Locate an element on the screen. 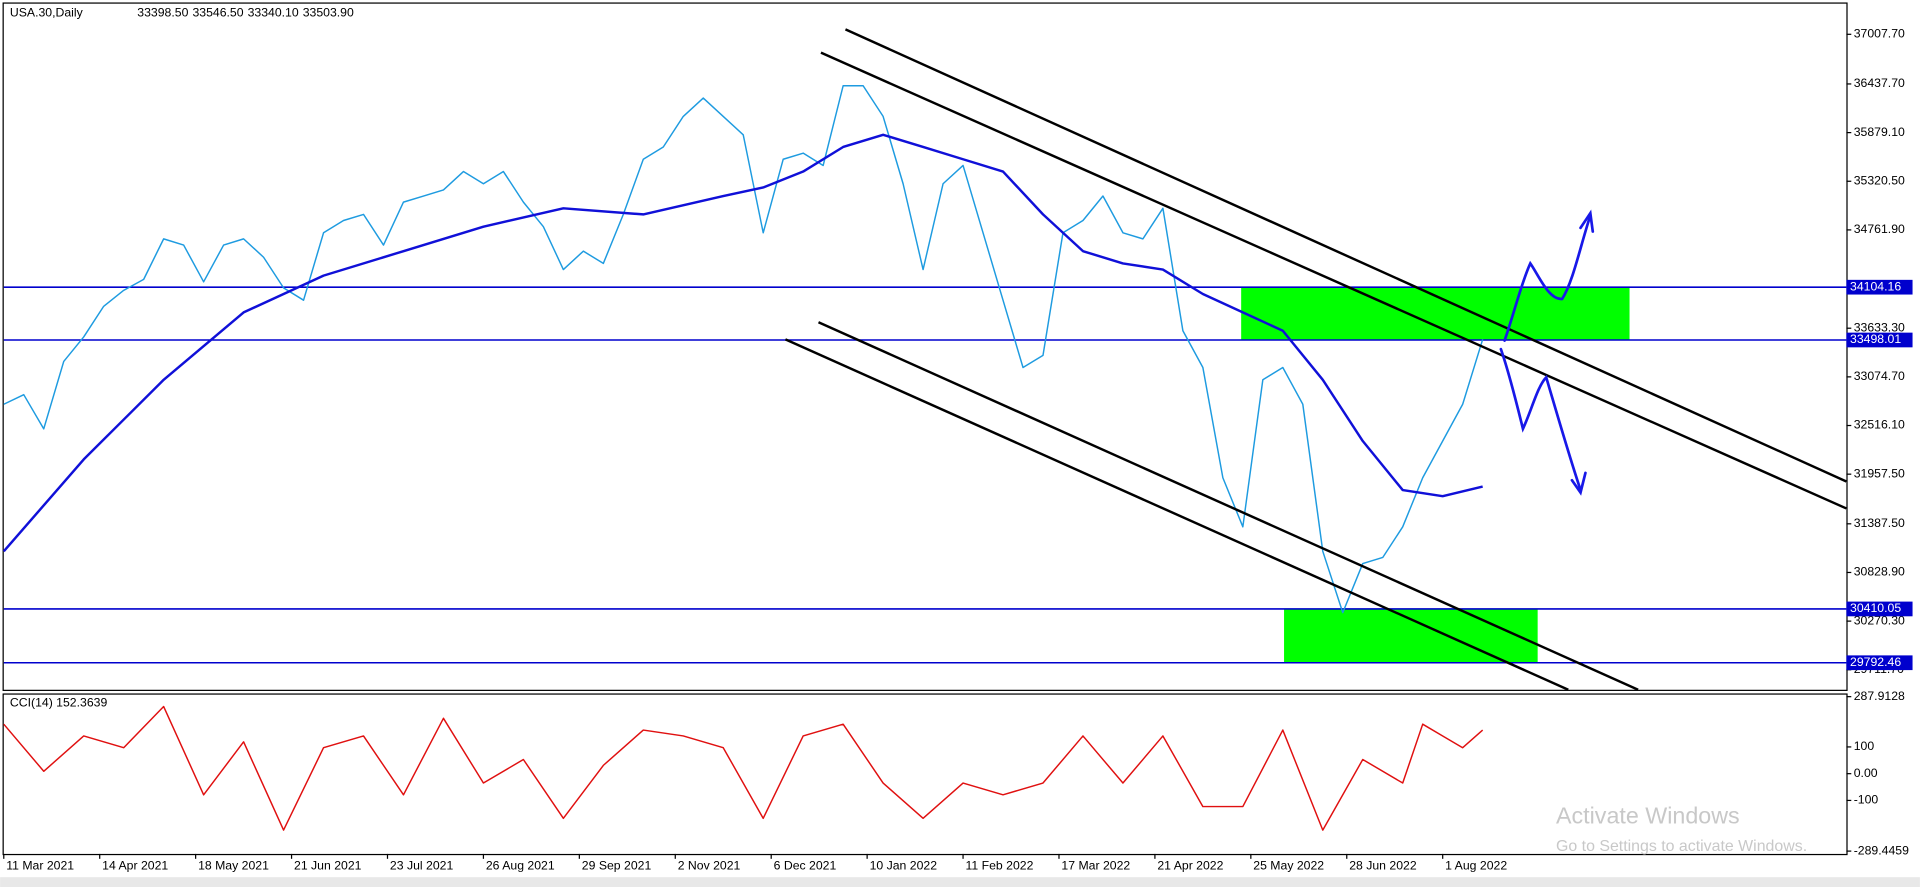  ohlc-value: 33546.50 is located at coordinates (217, 13).